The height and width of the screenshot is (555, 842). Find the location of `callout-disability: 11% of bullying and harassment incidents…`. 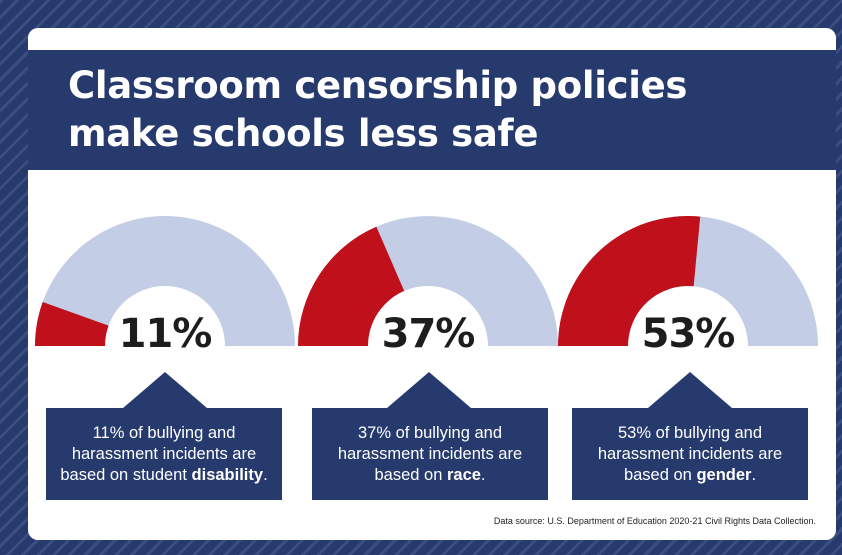

callout-disability: 11% of bullying and harassment incidents… is located at coordinates (164, 454).